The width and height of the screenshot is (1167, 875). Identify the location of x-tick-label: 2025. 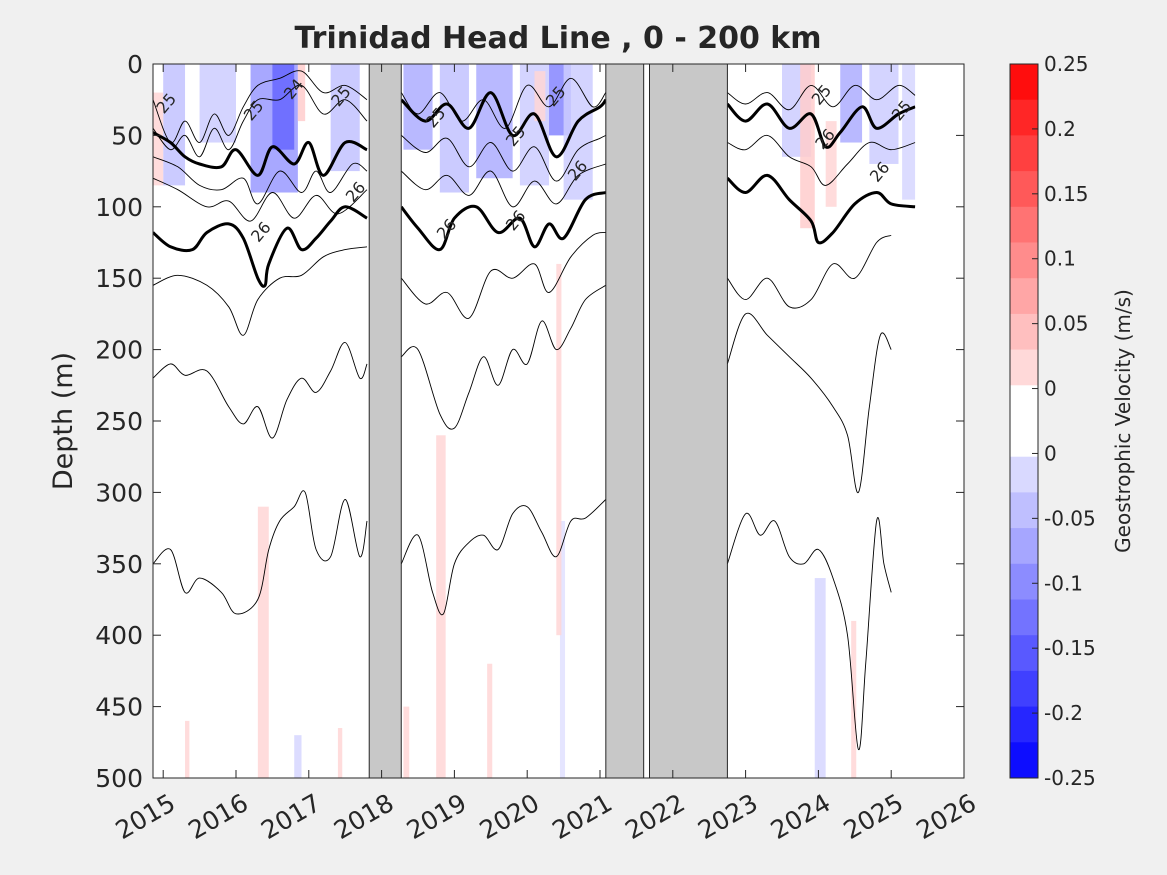
(874, 816).